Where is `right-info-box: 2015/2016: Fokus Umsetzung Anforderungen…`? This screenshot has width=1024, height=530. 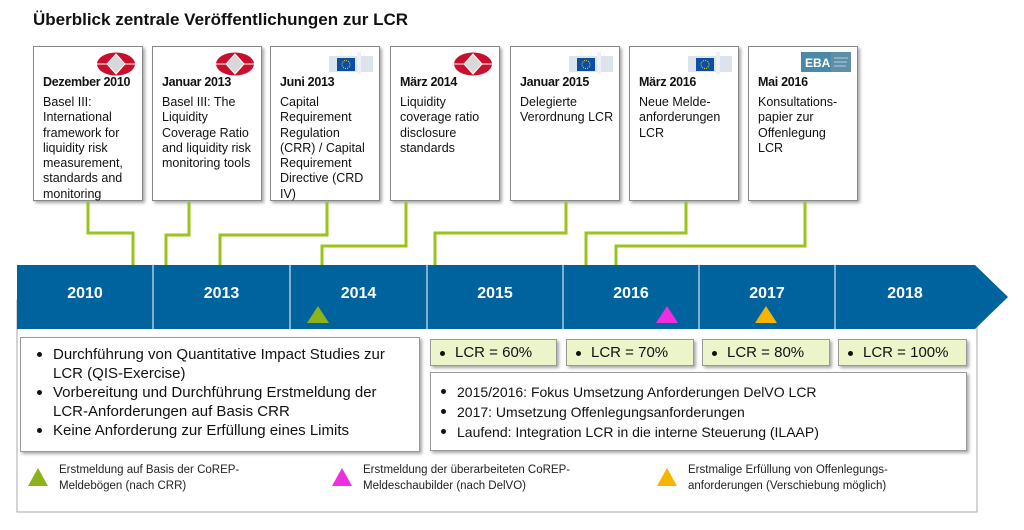 right-info-box: 2015/2016: Fokus Umsetzung Anforderungen… is located at coordinates (698, 411).